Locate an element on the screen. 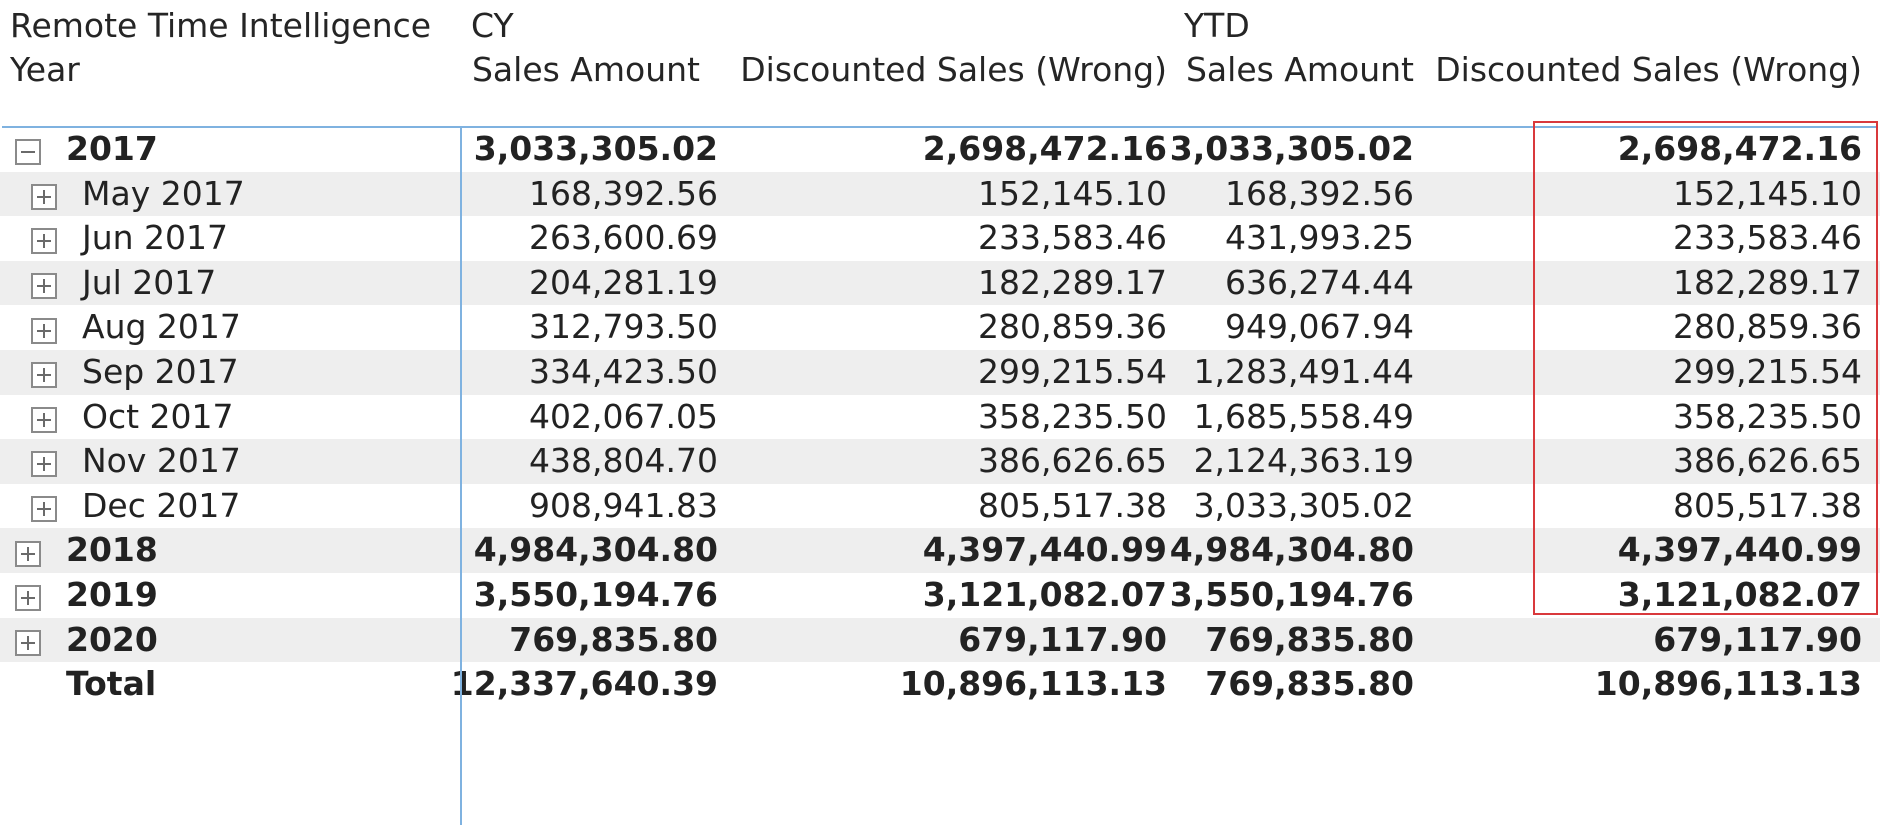 The image size is (1880, 825). cell-ytd-discounted: 152,145.10 is located at coordinates (1767, 193).